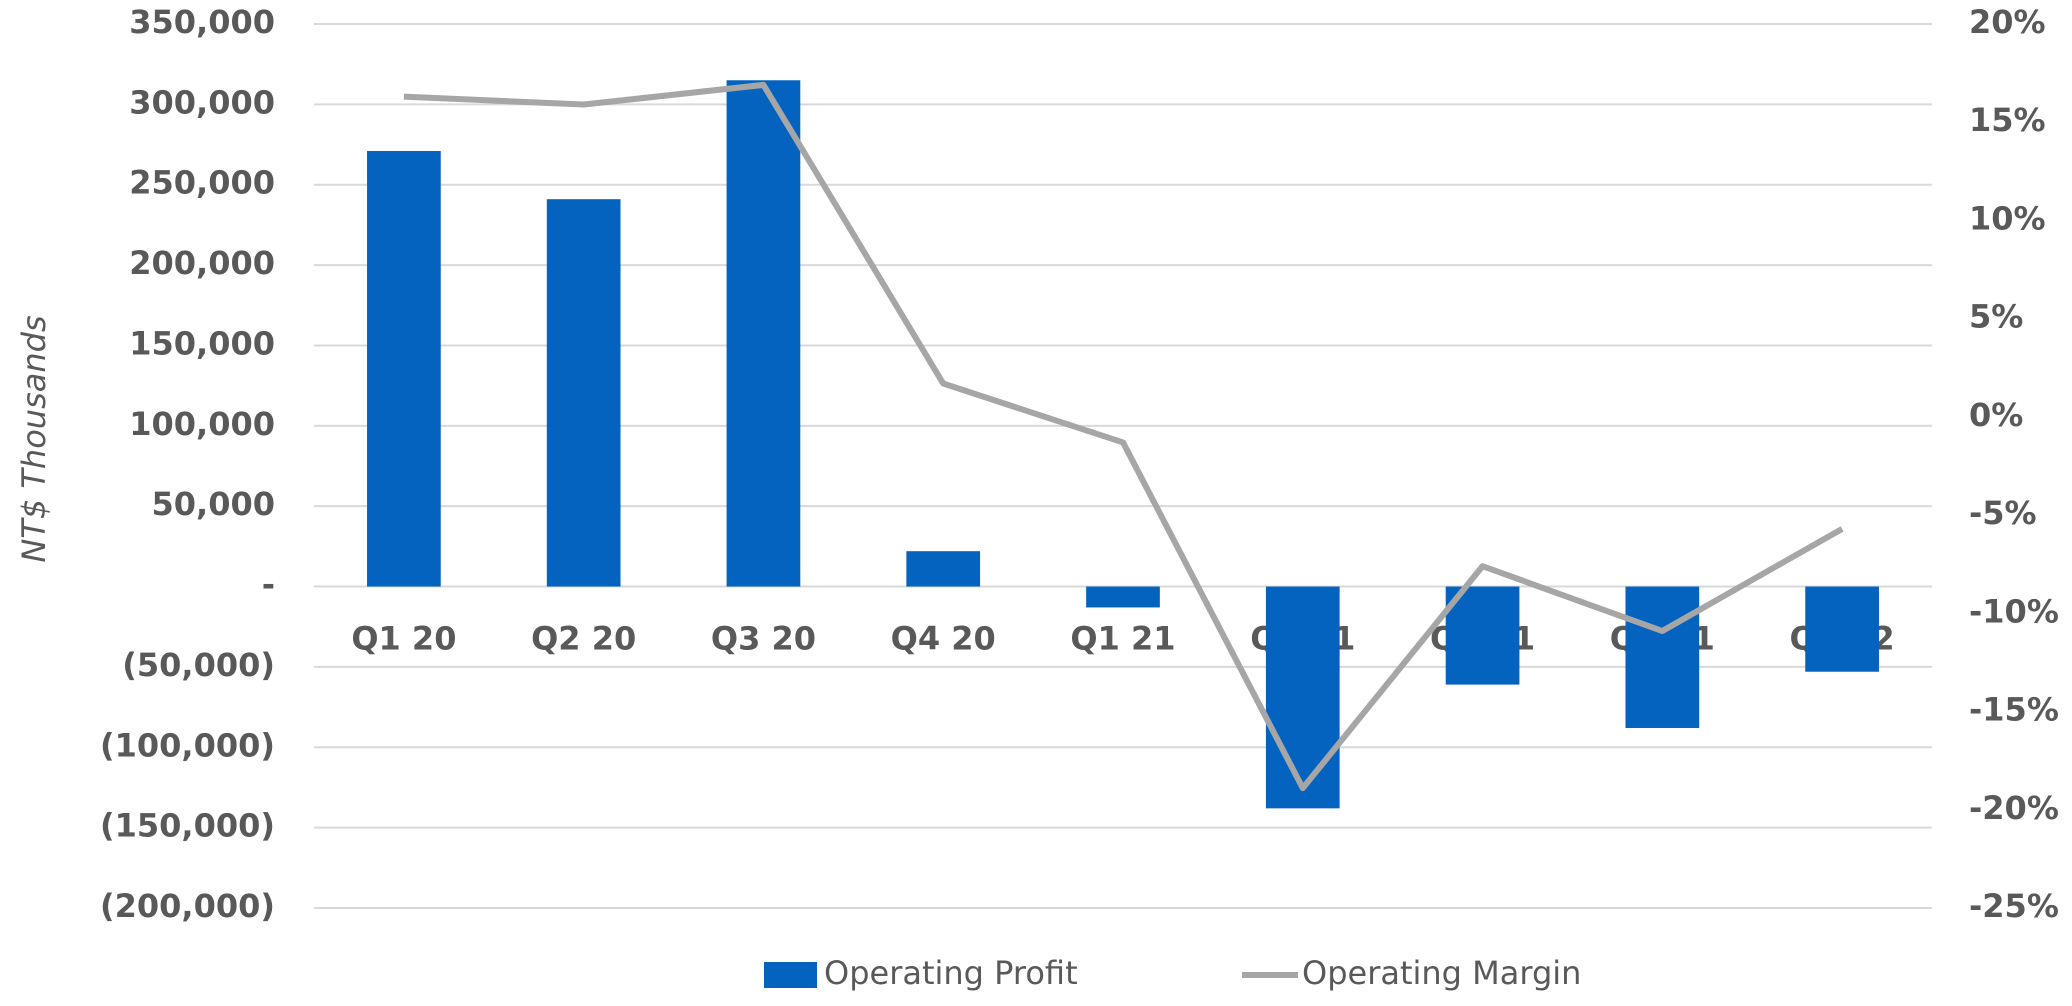  Describe the element at coordinates (2014, 906) in the screenshot. I see `y2-tick-label: -25%` at that location.